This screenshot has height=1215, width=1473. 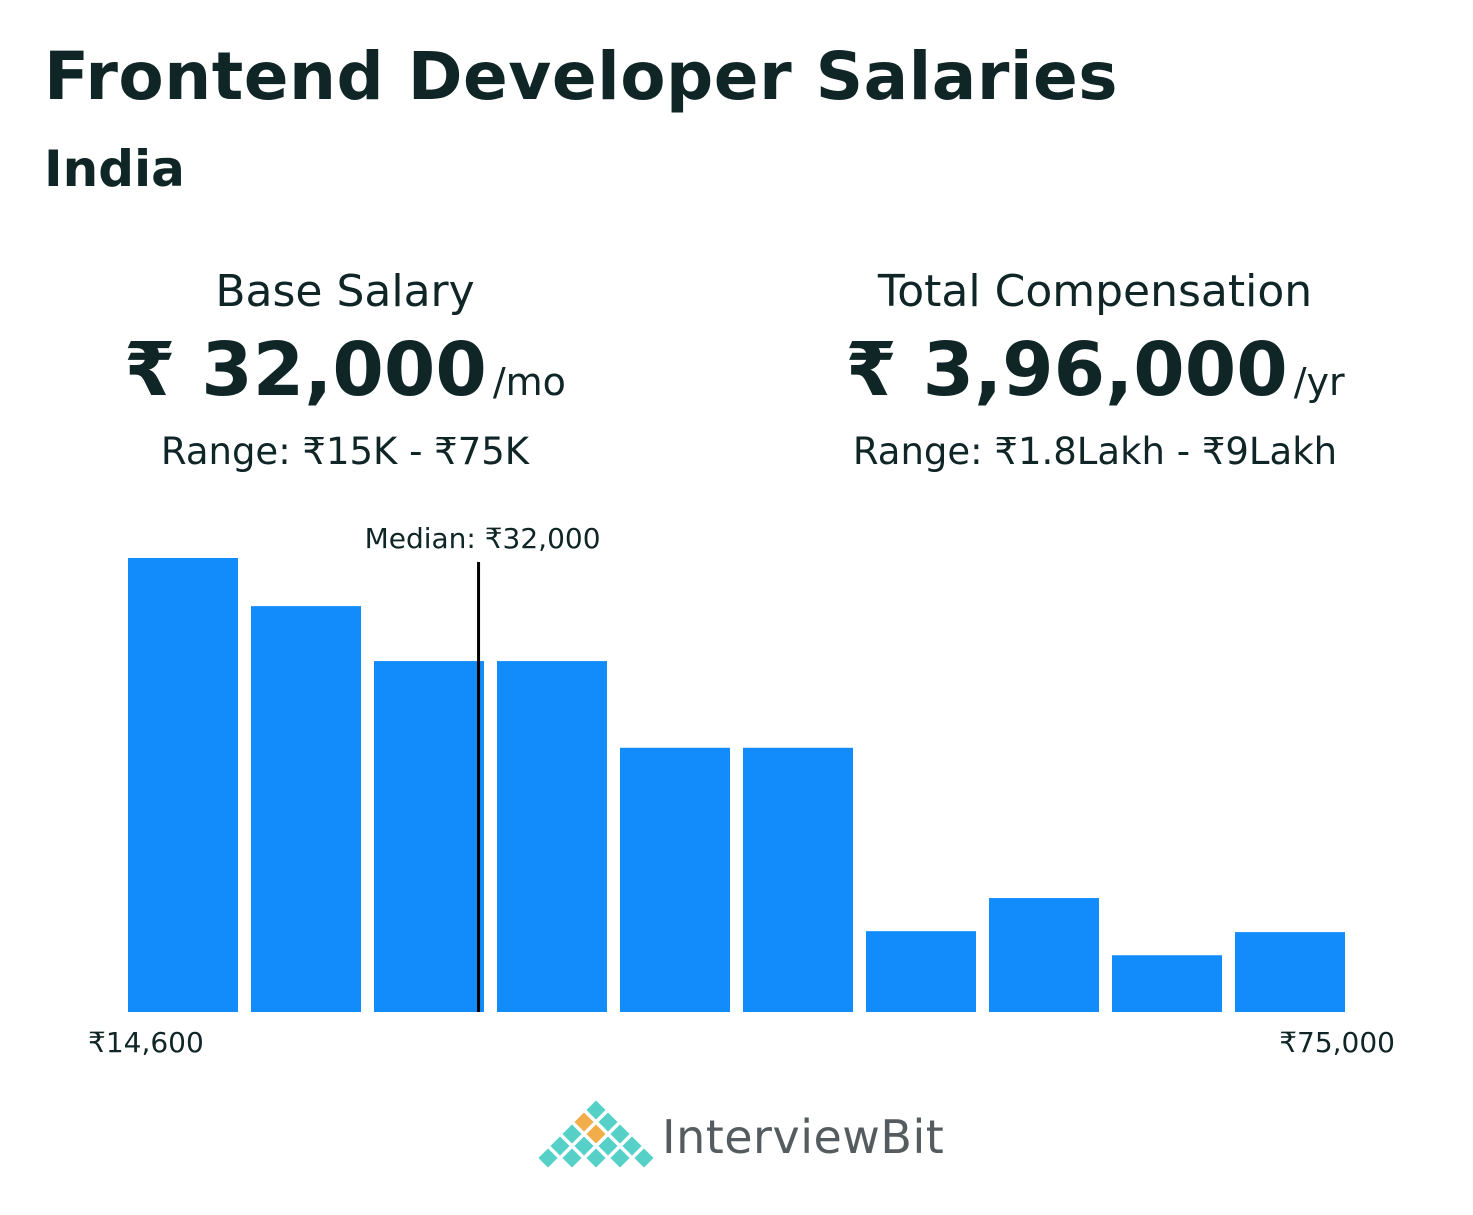 What do you see at coordinates (146, 1042) in the screenshot?
I see `x-min-label: ₹14,600` at bounding box center [146, 1042].